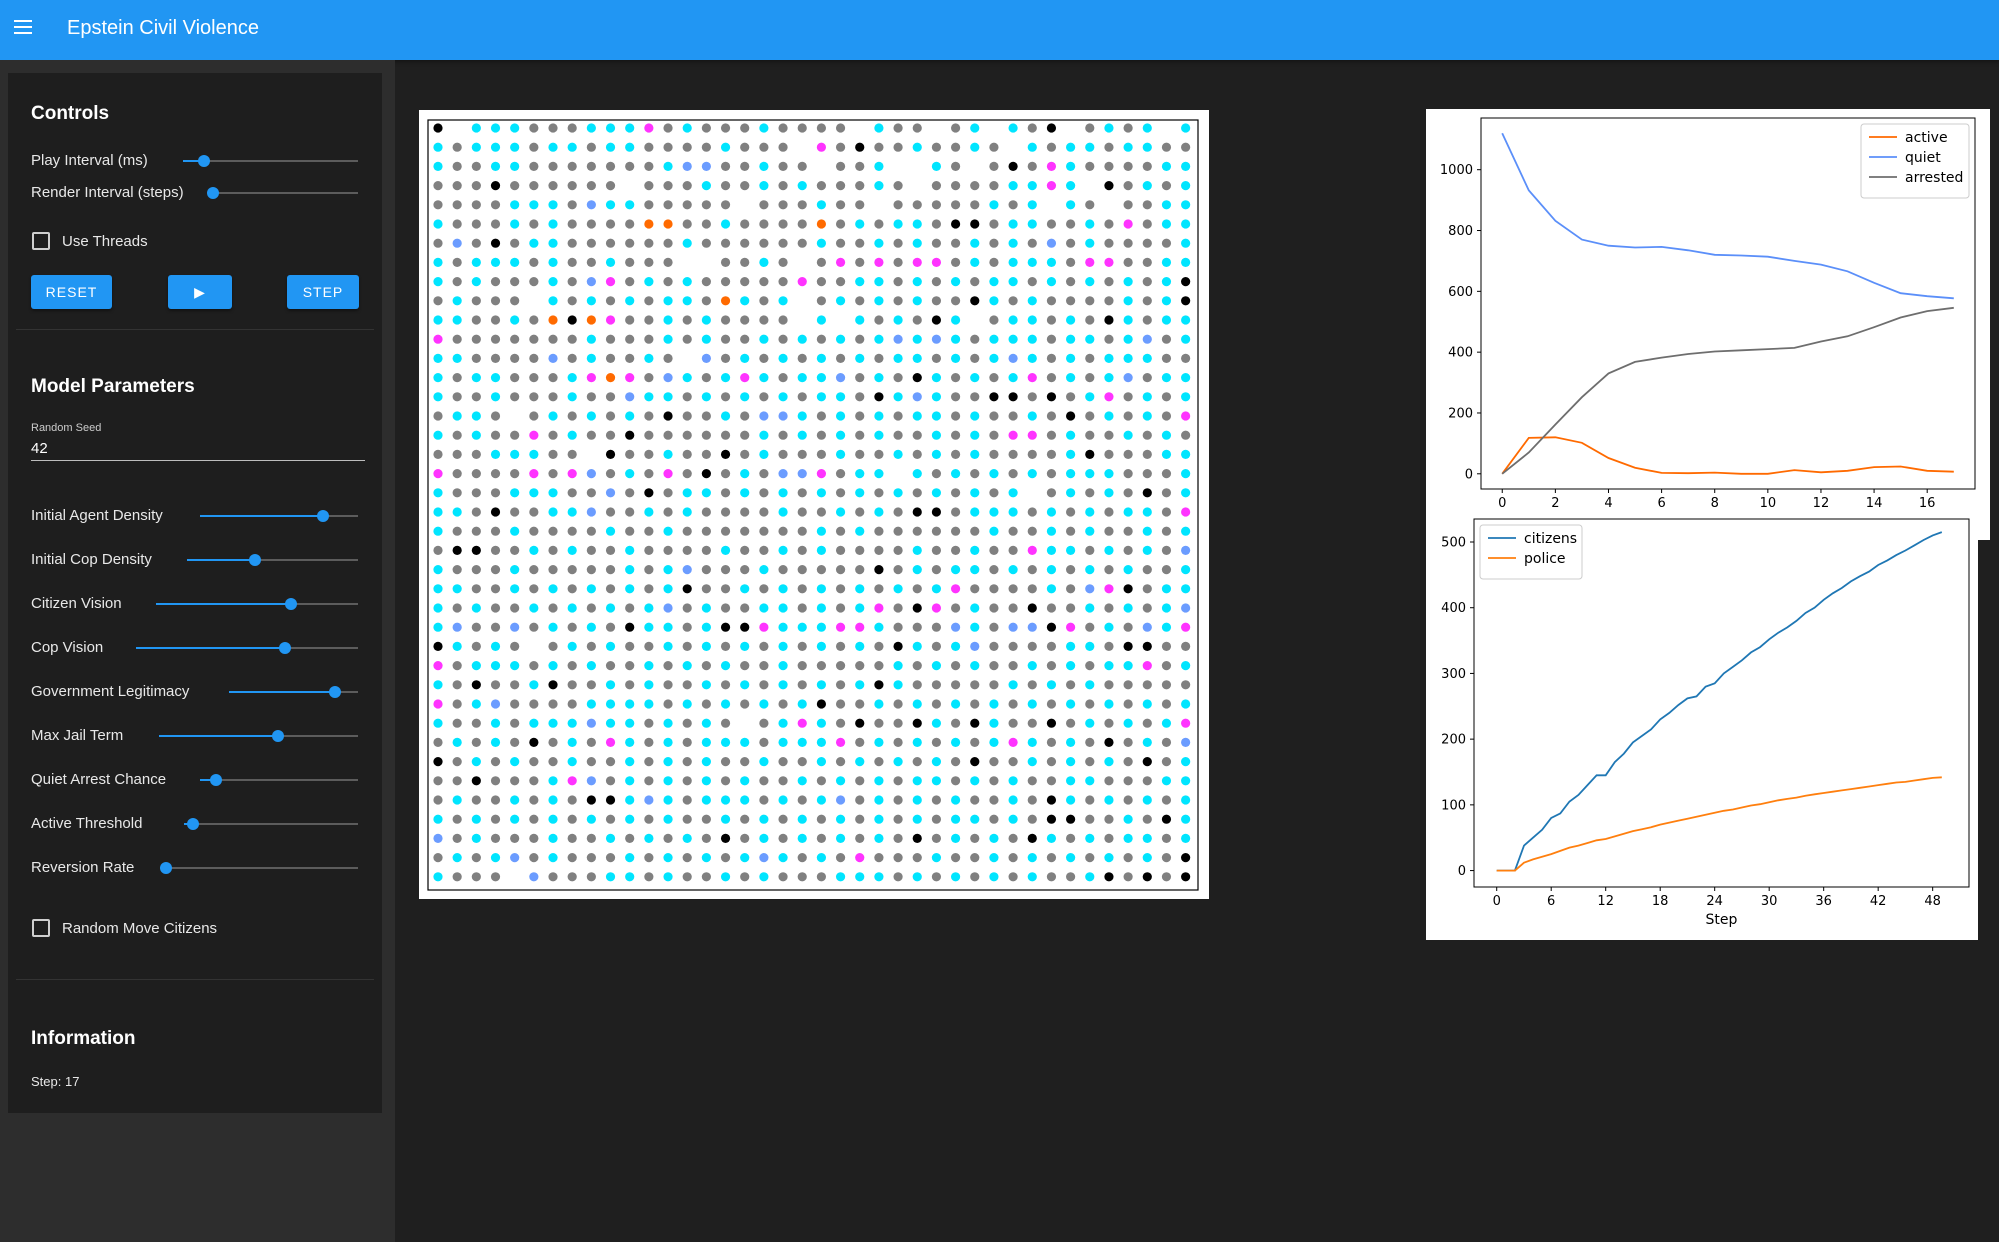  Describe the element at coordinates (247, 648) in the screenshot. I see `cop-vision-slider` at that location.